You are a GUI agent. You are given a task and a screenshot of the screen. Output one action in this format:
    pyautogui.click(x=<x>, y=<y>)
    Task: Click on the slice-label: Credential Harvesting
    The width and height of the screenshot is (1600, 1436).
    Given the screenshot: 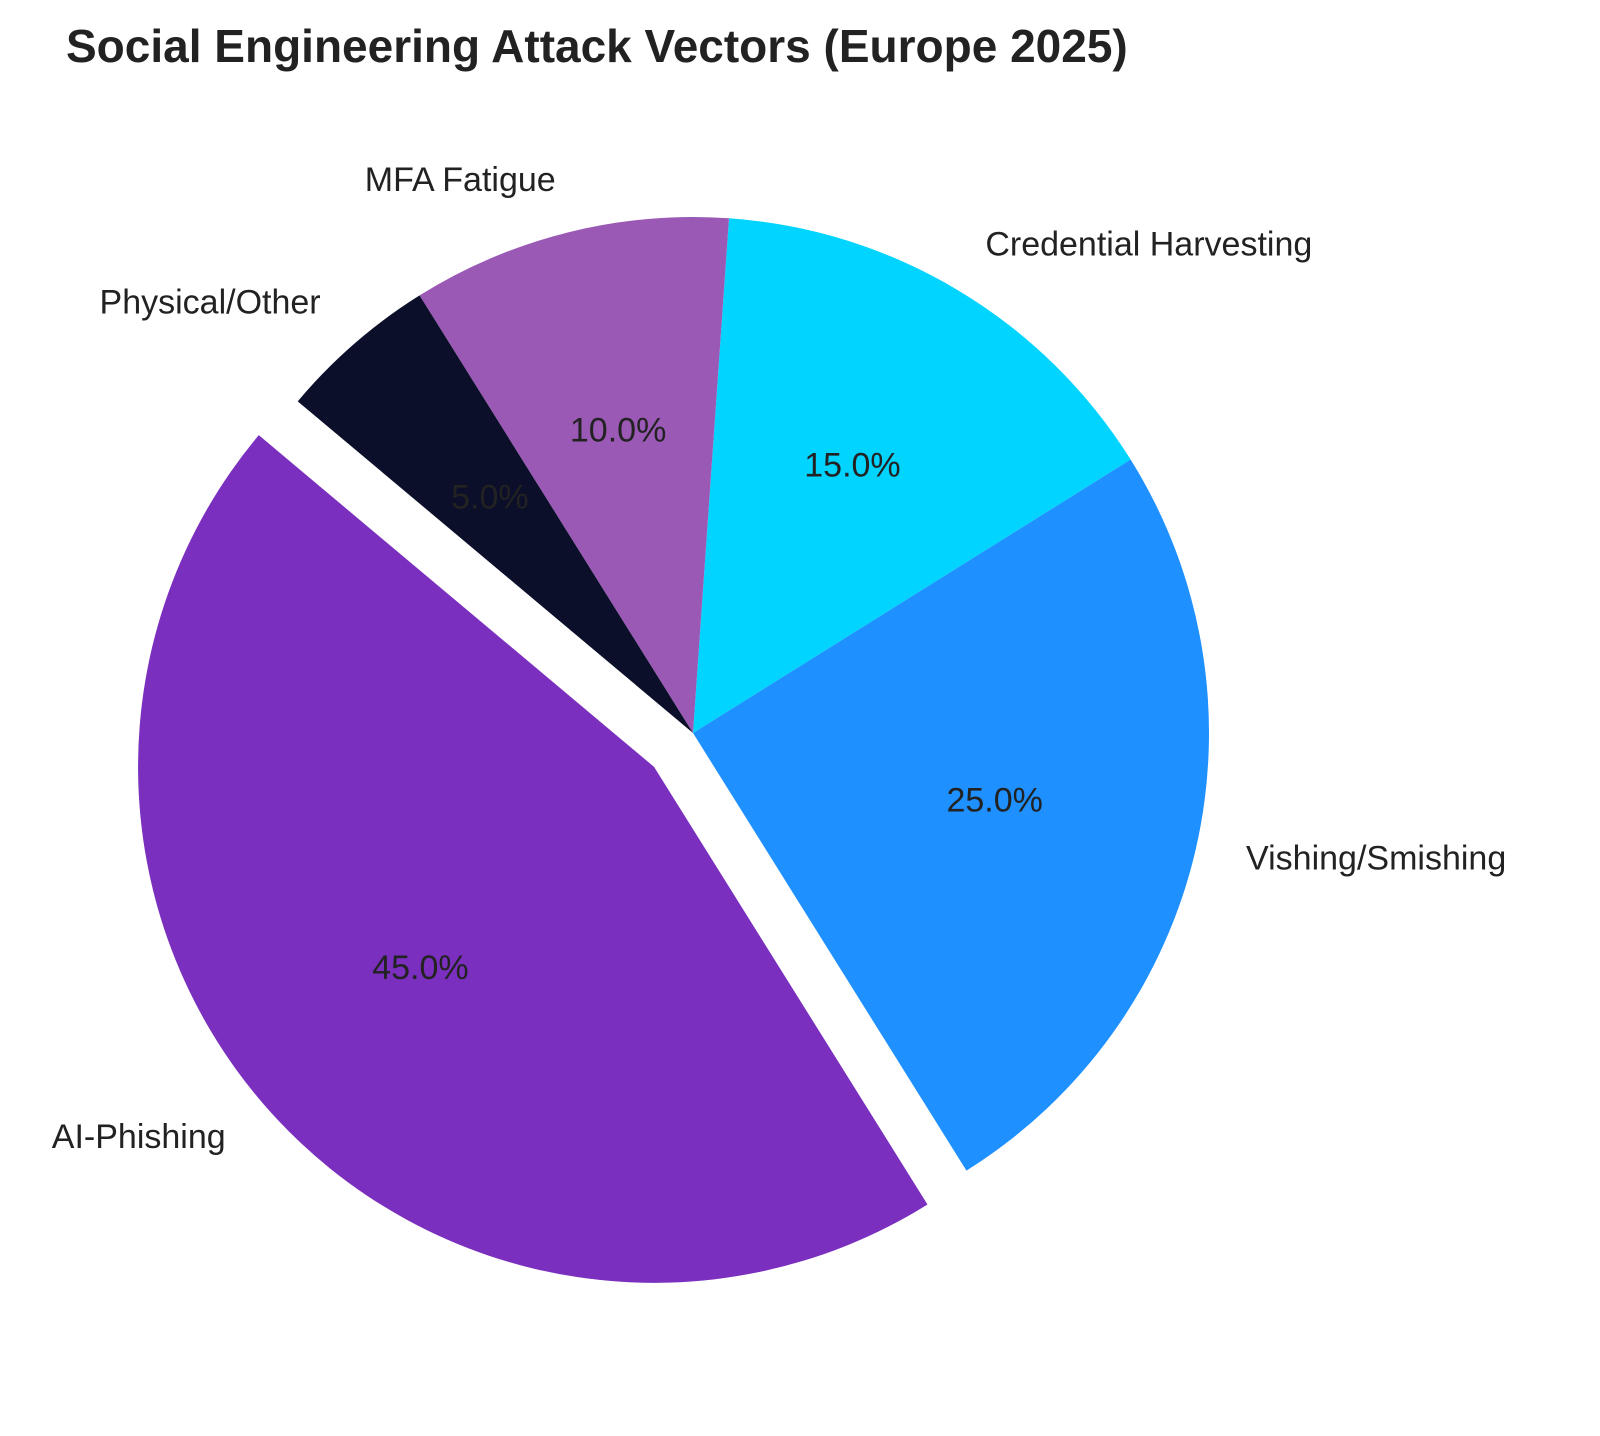 What is the action you would take?
    pyautogui.click(x=1148, y=244)
    